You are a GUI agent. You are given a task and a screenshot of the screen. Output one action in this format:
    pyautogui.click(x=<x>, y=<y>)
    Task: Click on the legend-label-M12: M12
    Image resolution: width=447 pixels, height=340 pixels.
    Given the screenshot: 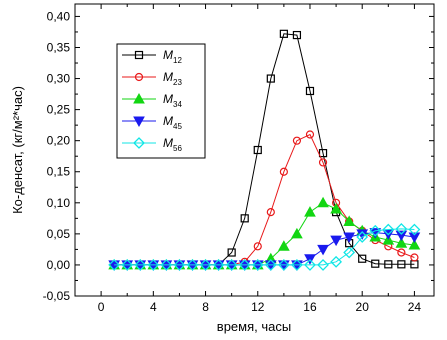 What is the action you would take?
    pyautogui.click(x=172, y=56)
    